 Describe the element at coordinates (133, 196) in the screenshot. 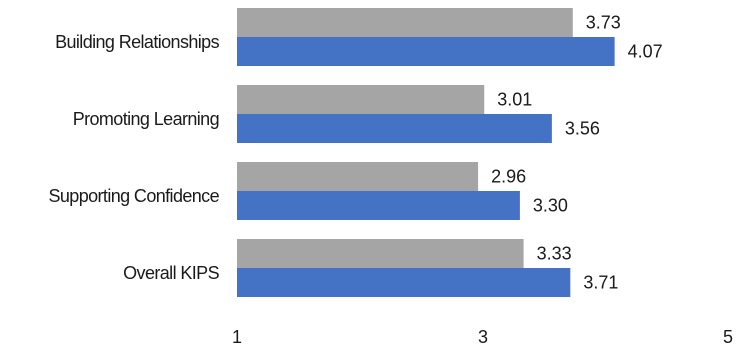

I see `category-label-supporting-confidence: Supporting Confidence` at that location.